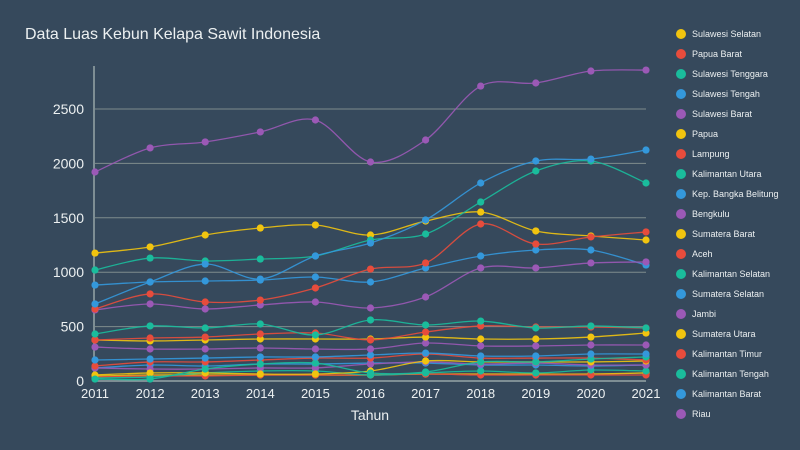 The height and width of the screenshot is (450, 800). I want to click on legend-item: Sumatera Barat, so click(727, 234).